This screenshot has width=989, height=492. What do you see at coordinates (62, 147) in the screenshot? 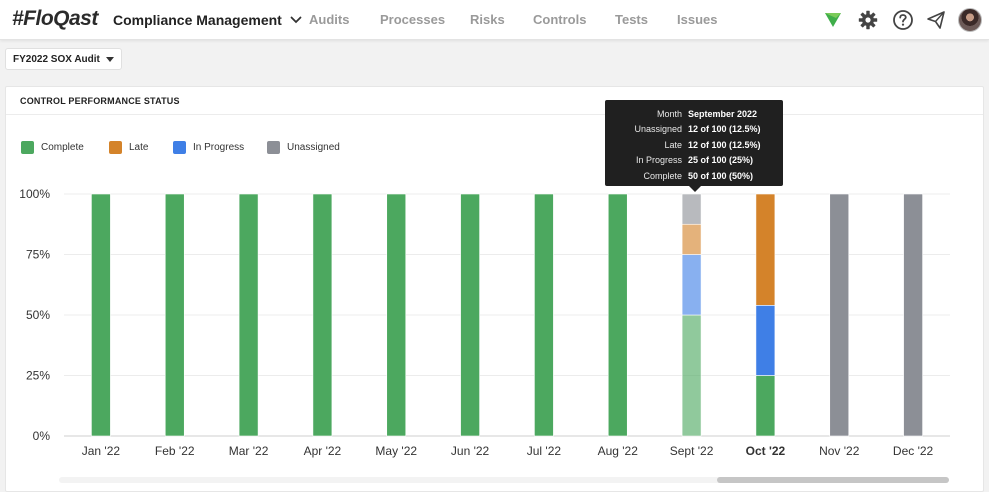
I see `legend-label-complete: Complete` at bounding box center [62, 147].